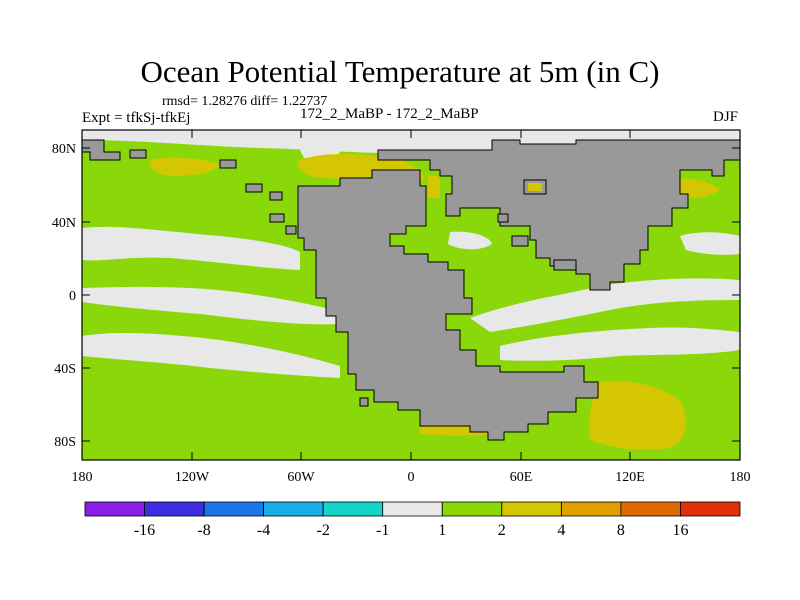  Describe the element at coordinates (138, 154) in the screenshot. I see `arctic-island` at that location.